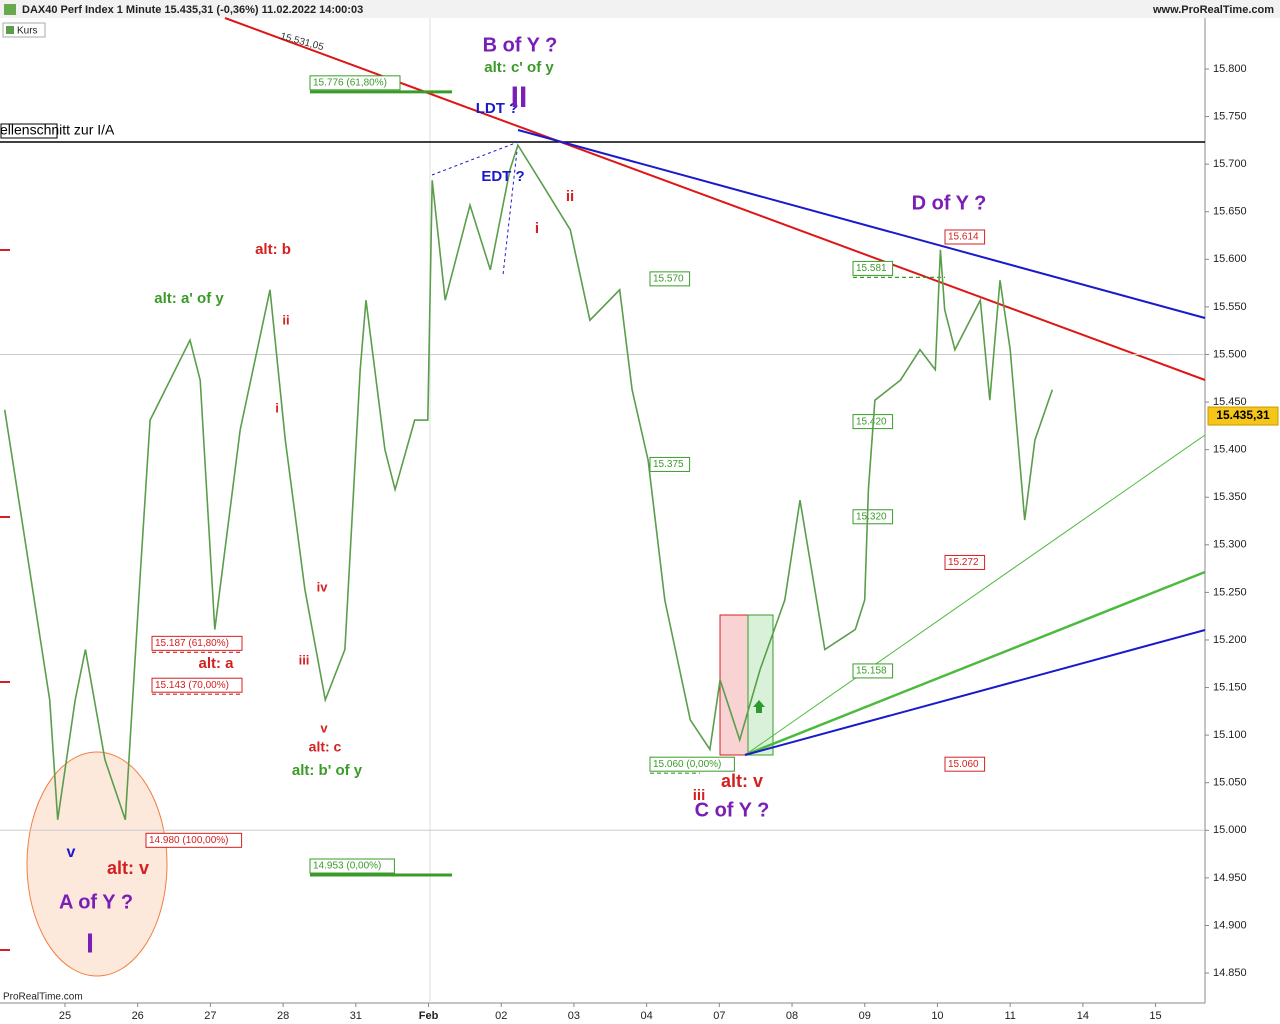  I want to click on x-tick-label: 14, so click(1083, 1016).